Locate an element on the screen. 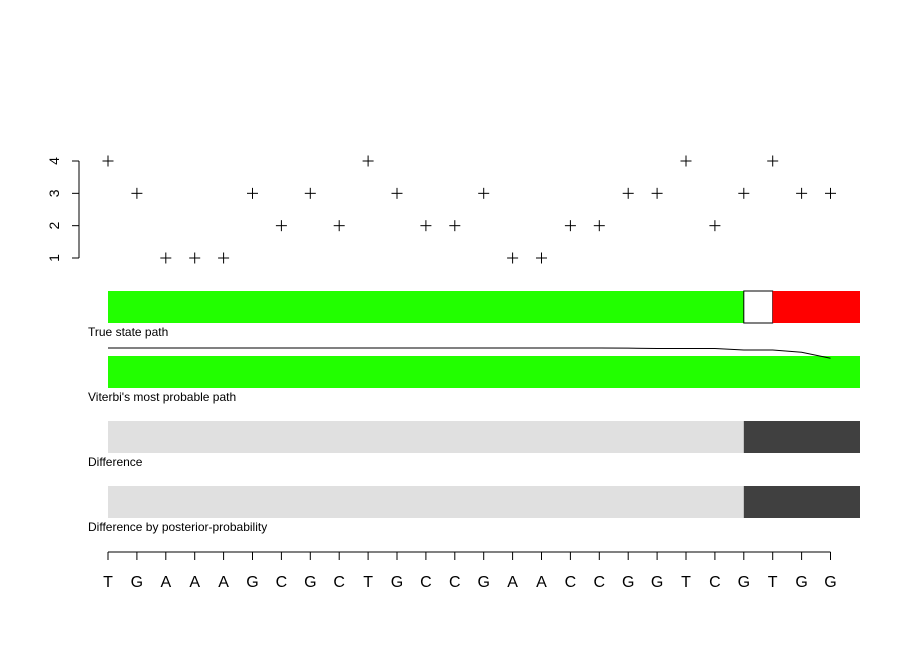 The image size is (900, 650). y-tick-label: 4 is located at coordinates (54, 161).